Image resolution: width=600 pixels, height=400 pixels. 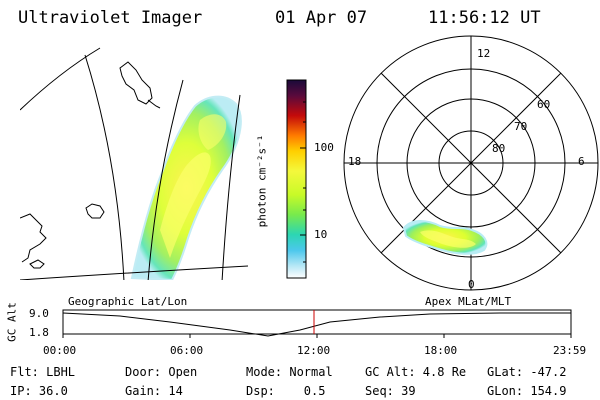 What do you see at coordinates (321, 18) in the screenshot?
I see `date-label: 01 Apr 07` at bounding box center [321, 18].